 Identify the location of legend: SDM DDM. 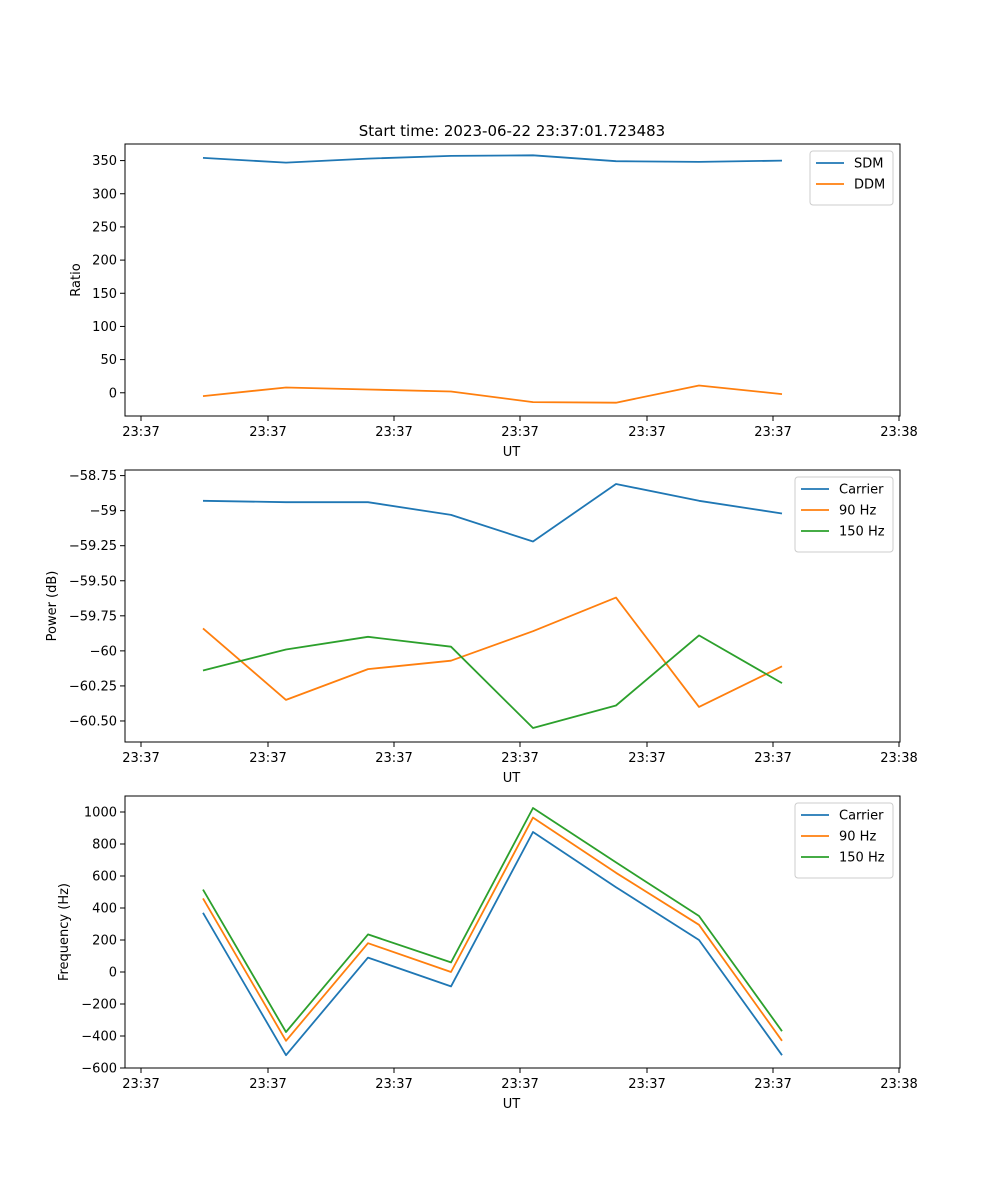
(851, 178).